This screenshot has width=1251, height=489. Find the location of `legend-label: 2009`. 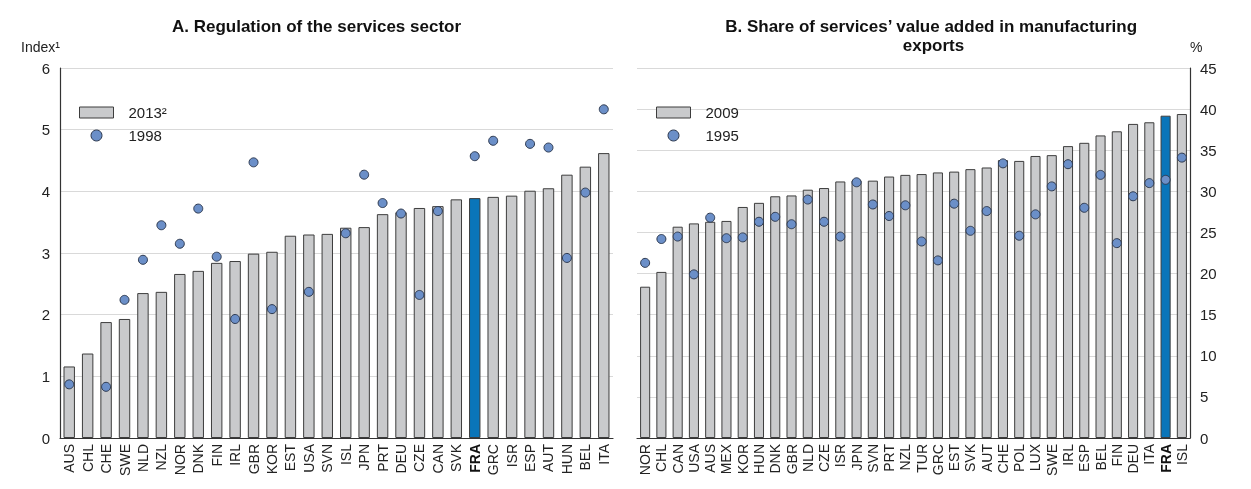

legend-label: 2009 is located at coordinates (722, 112).